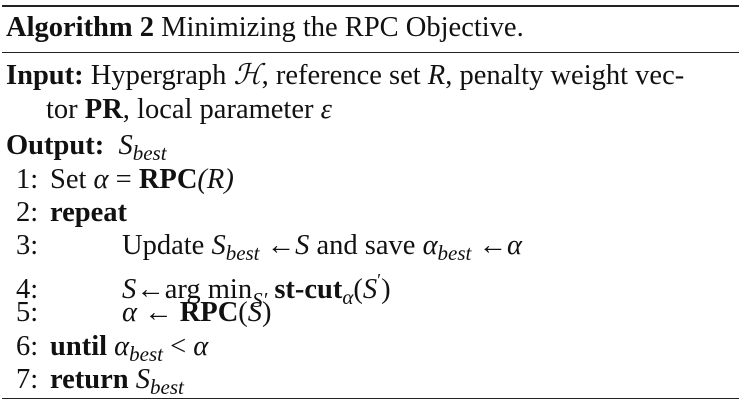 Image resolution: width=745 pixels, height=406 pixels. I want to click on bottom-rule, so click(370, 398).